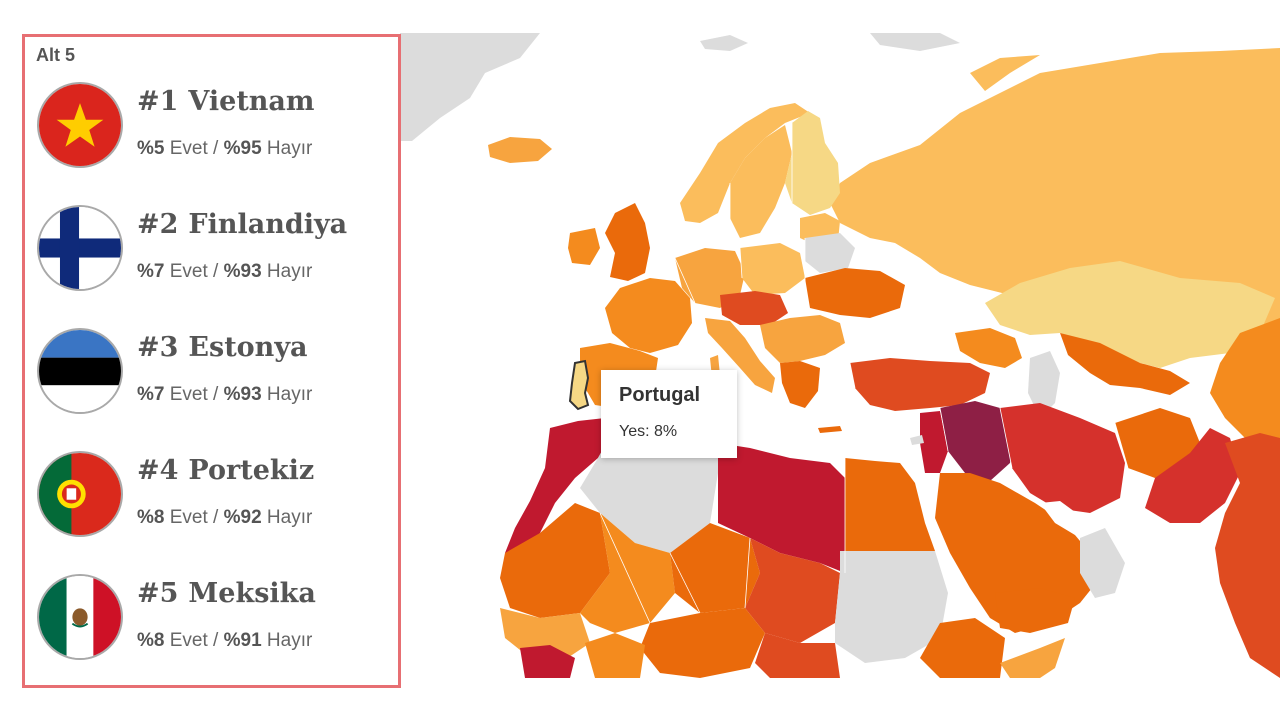  I want to click on region-afghanistan, so click(1157, 443).